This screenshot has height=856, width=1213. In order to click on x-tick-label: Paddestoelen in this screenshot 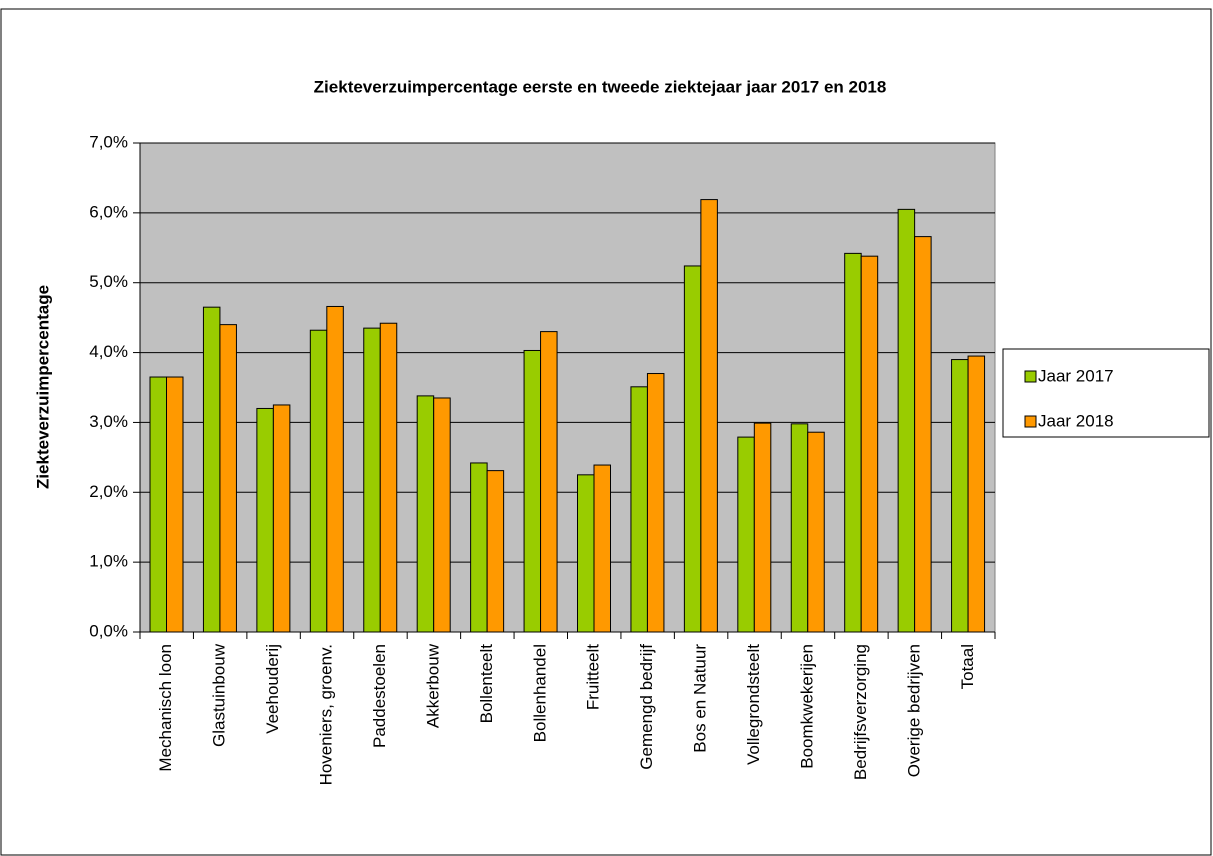, I will do `click(379, 696)`.